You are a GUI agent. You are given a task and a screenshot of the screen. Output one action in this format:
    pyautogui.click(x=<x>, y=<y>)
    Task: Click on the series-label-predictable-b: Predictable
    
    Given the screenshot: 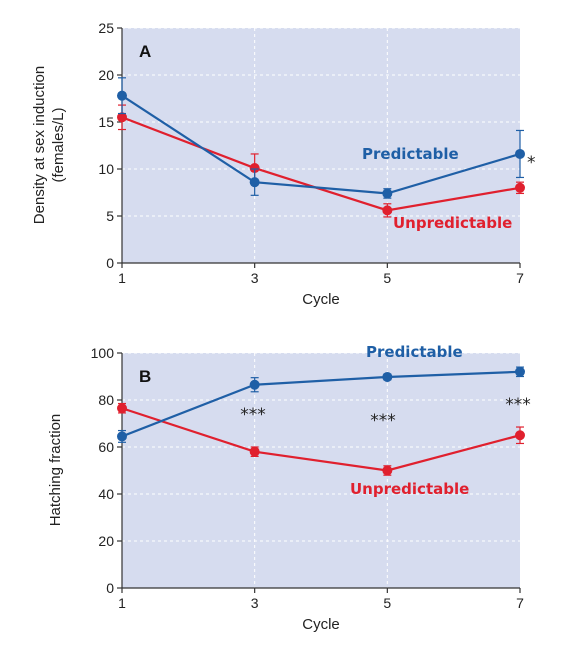 What is the action you would take?
    pyautogui.click(x=414, y=352)
    